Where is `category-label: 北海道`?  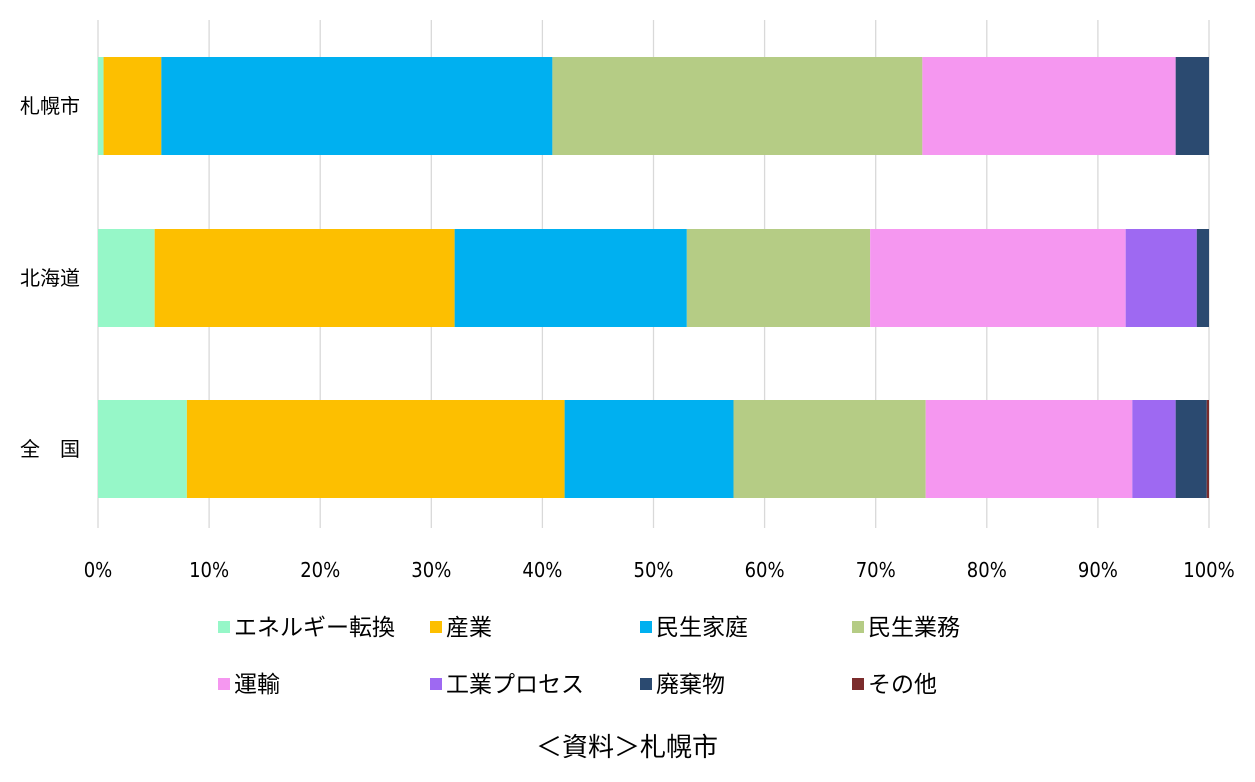 category-label: 北海道 is located at coordinates (50, 278).